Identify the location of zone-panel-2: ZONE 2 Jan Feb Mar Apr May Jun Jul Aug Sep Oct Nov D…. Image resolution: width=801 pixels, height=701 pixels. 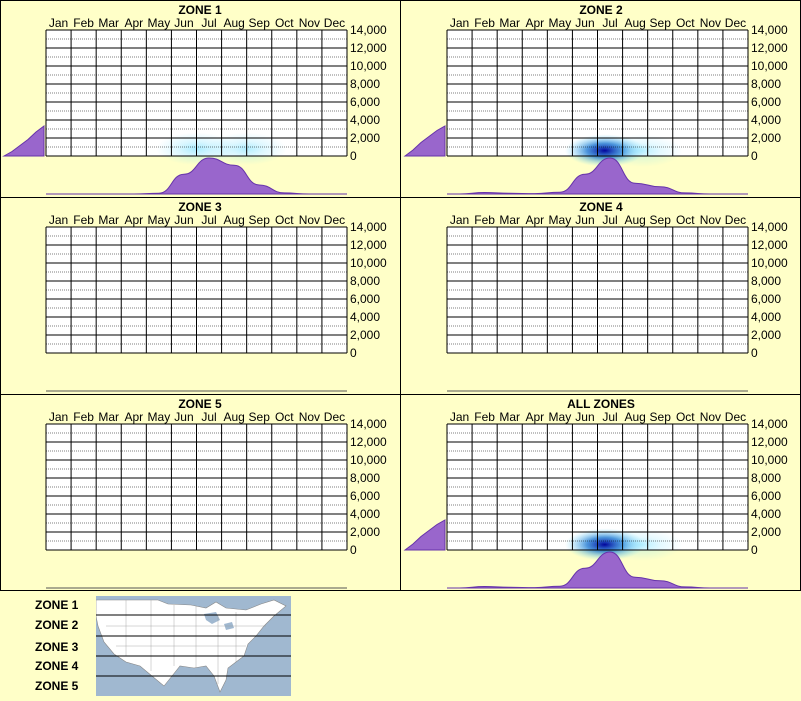
(595, 99).